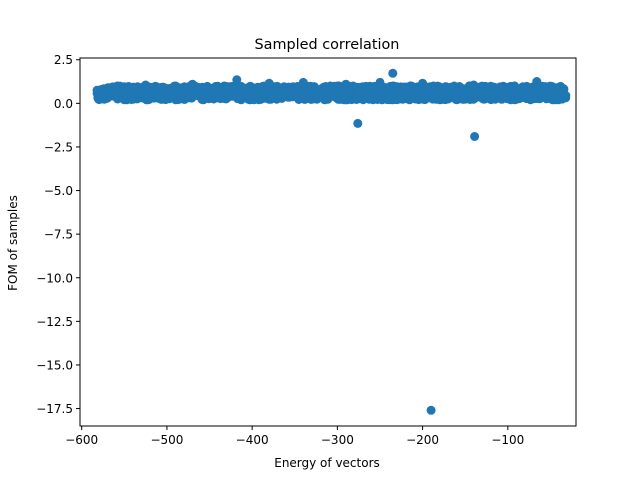 The height and width of the screenshot is (480, 640). Describe the element at coordinates (327, 45) in the screenshot. I see `chart-title: Sampled correlation` at that location.